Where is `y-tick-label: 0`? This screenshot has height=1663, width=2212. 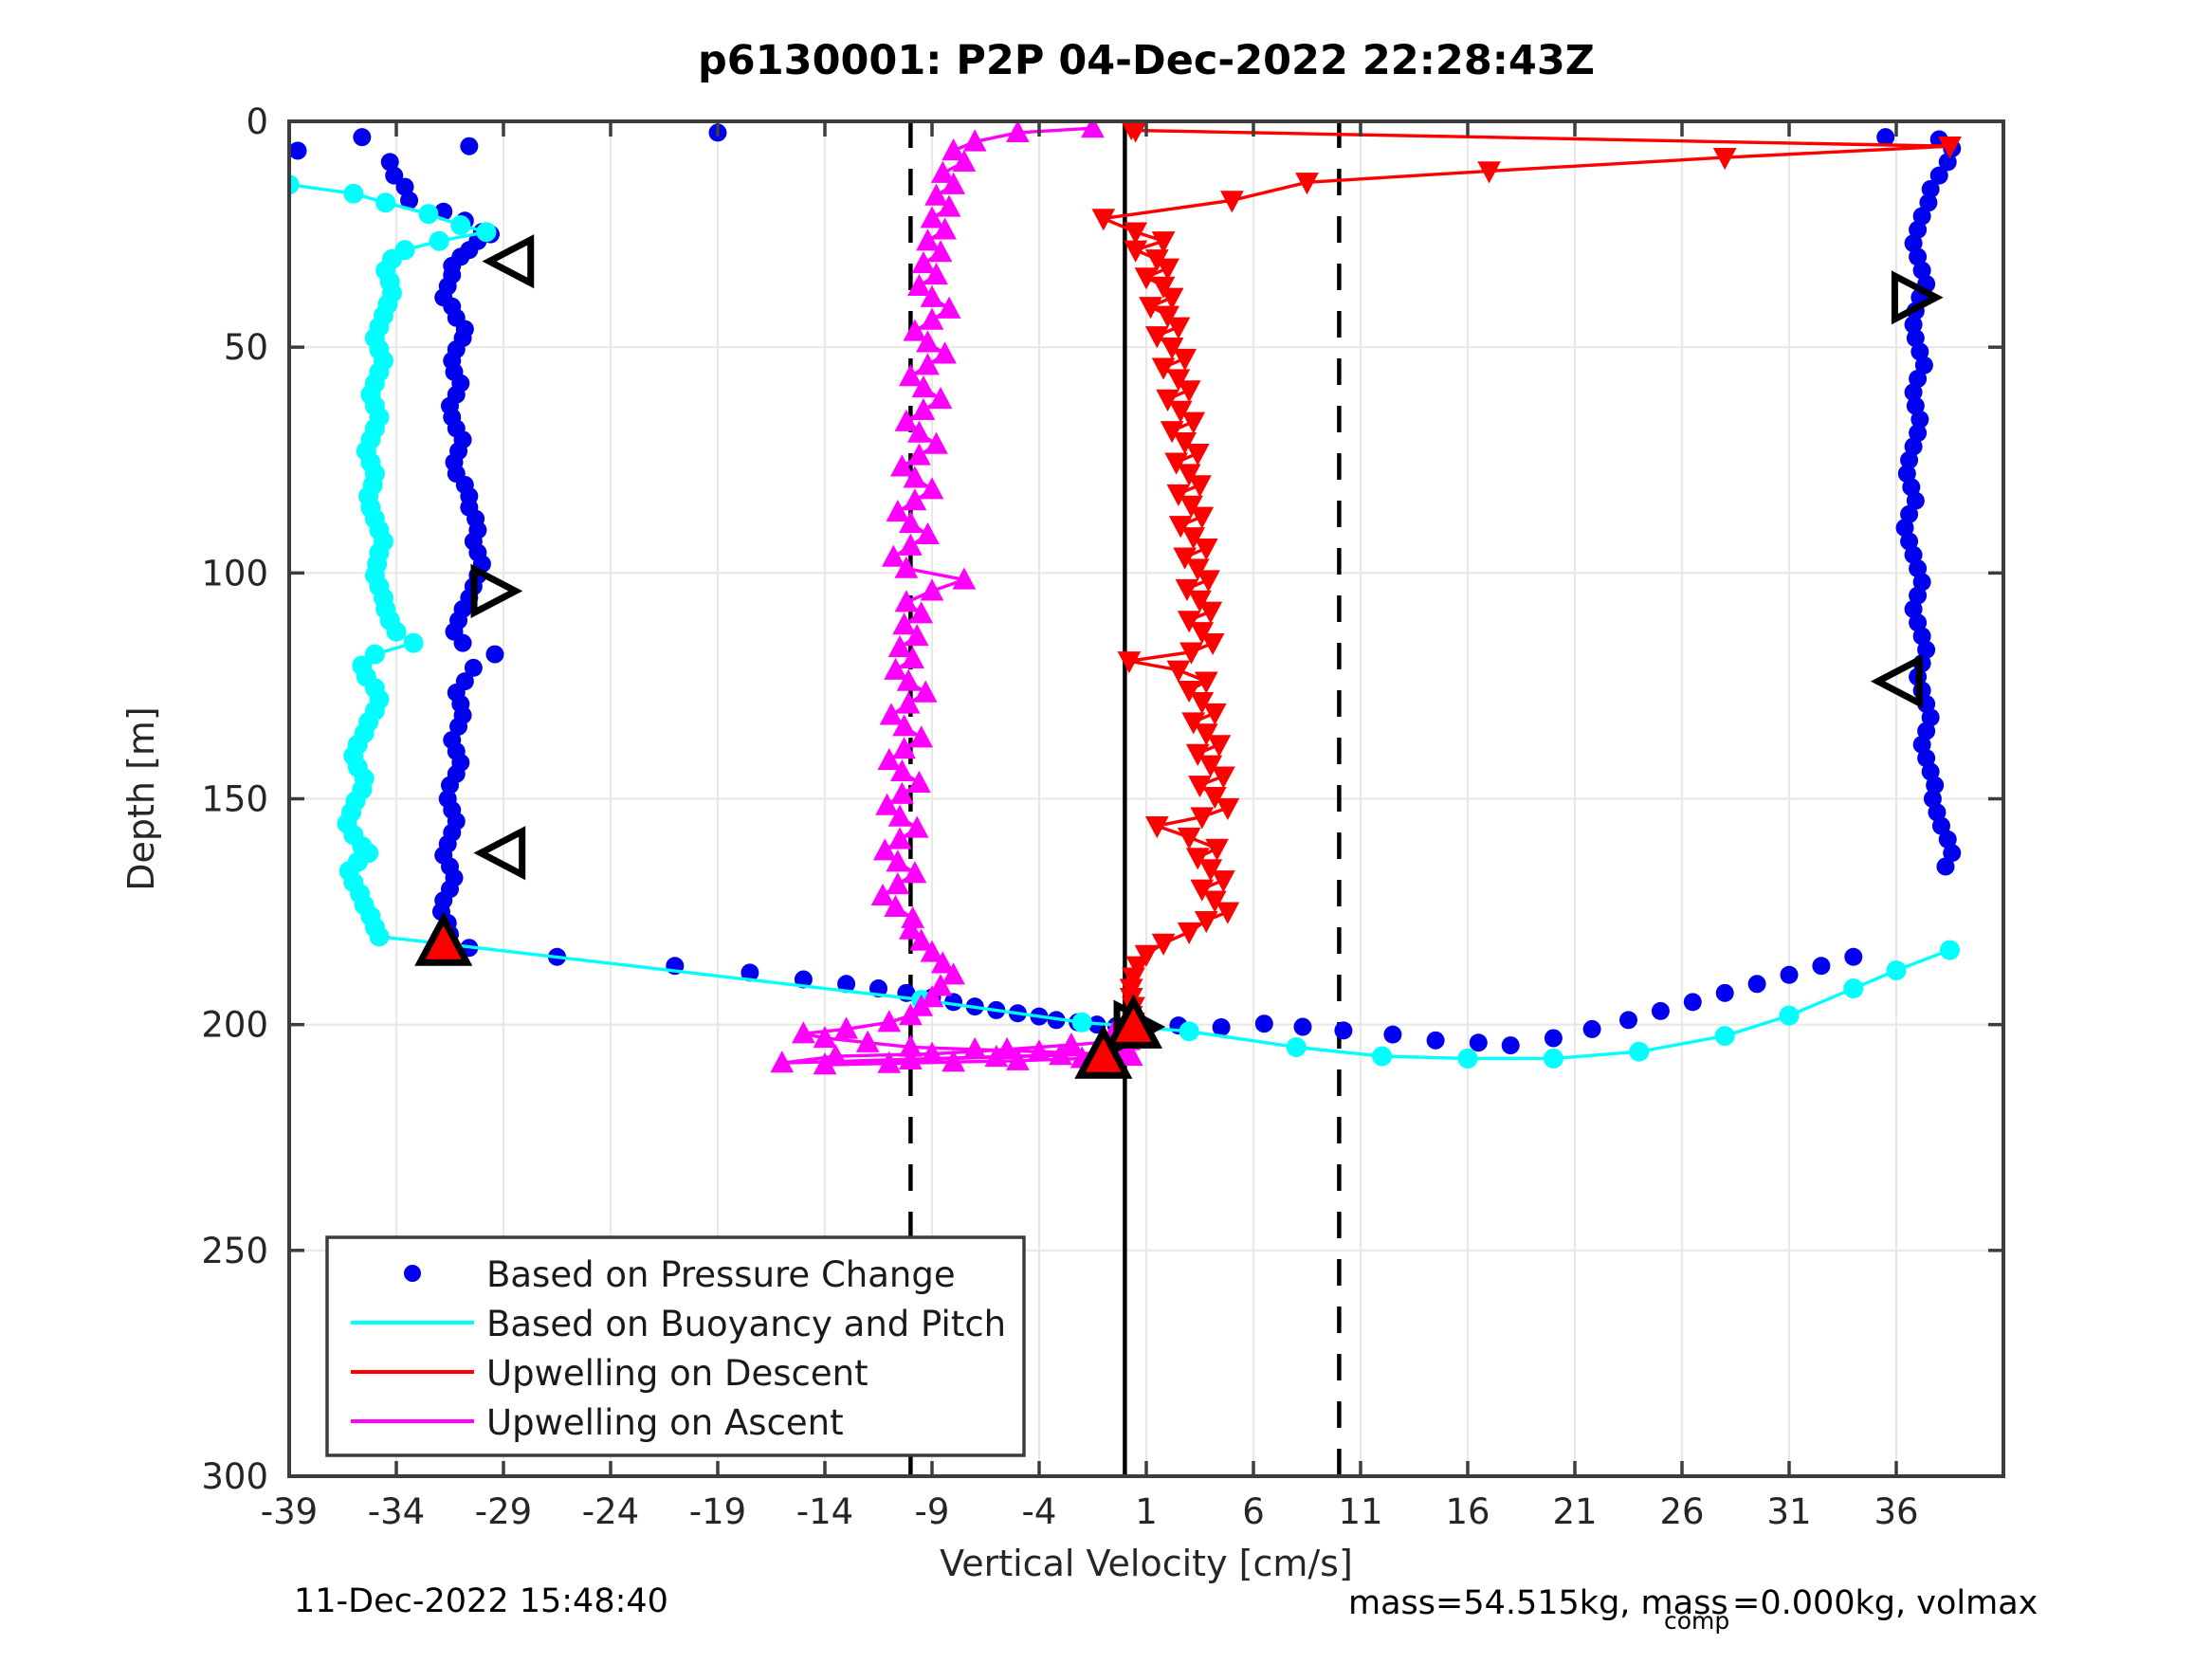
y-tick-label: 0 is located at coordinates (257, 121).